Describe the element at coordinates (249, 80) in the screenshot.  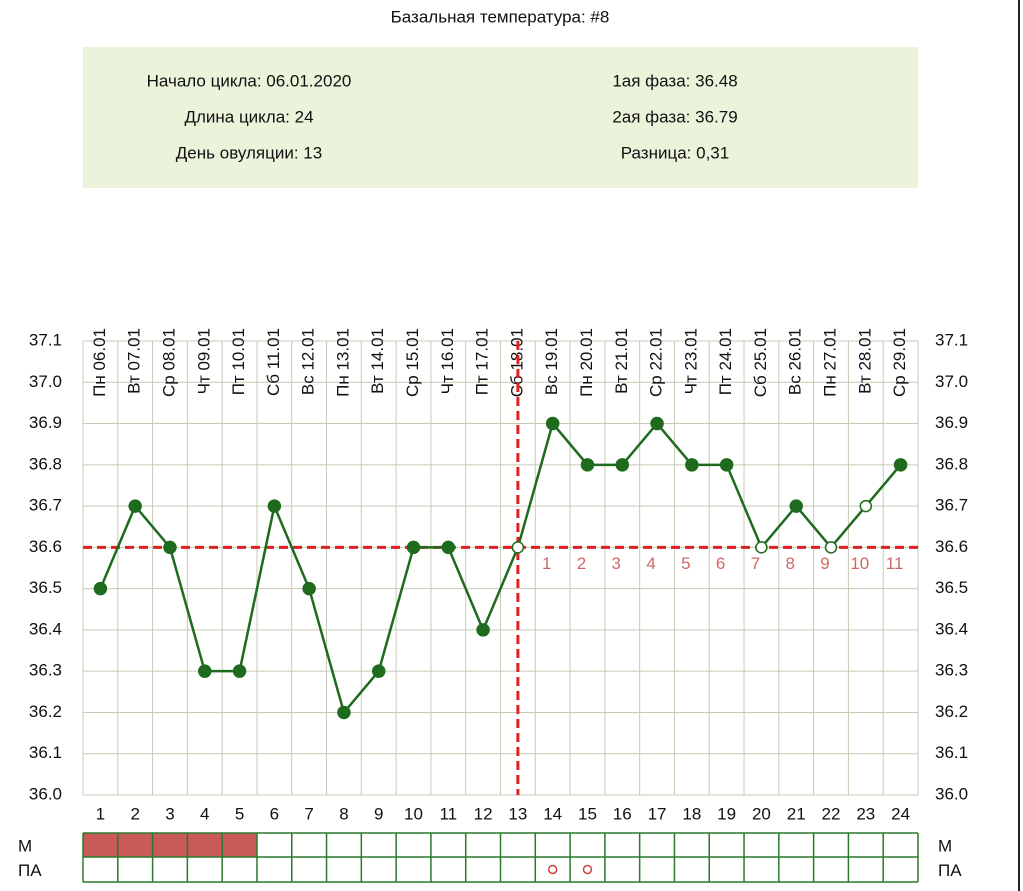
I see `info-text: Начало цикла: 06.01.2020` at that location.